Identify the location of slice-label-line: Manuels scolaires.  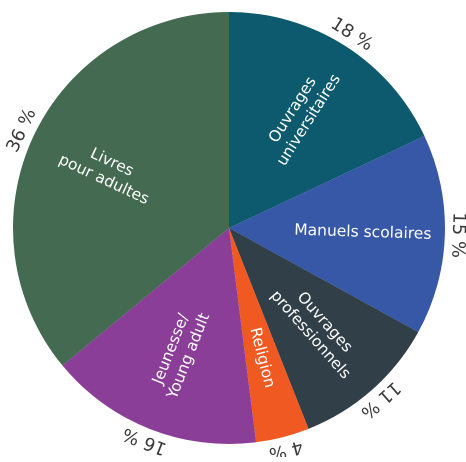
(363, 232).